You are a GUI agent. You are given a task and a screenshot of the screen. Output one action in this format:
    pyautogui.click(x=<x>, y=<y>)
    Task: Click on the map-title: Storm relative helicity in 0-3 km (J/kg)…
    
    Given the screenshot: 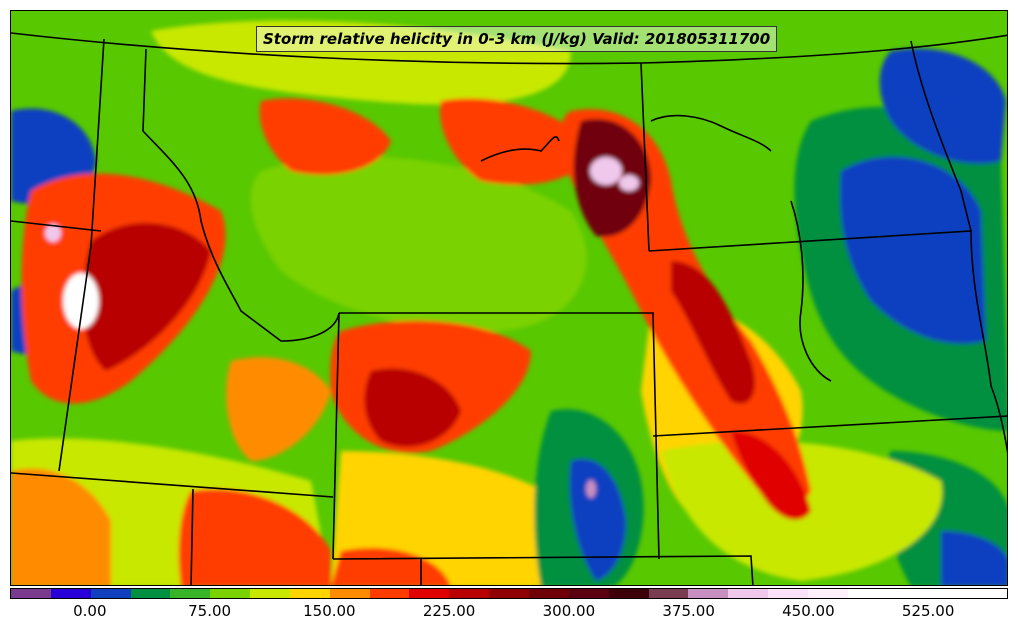 What is the action you would take?
    pyautogui.click(x=517, y=39)
    